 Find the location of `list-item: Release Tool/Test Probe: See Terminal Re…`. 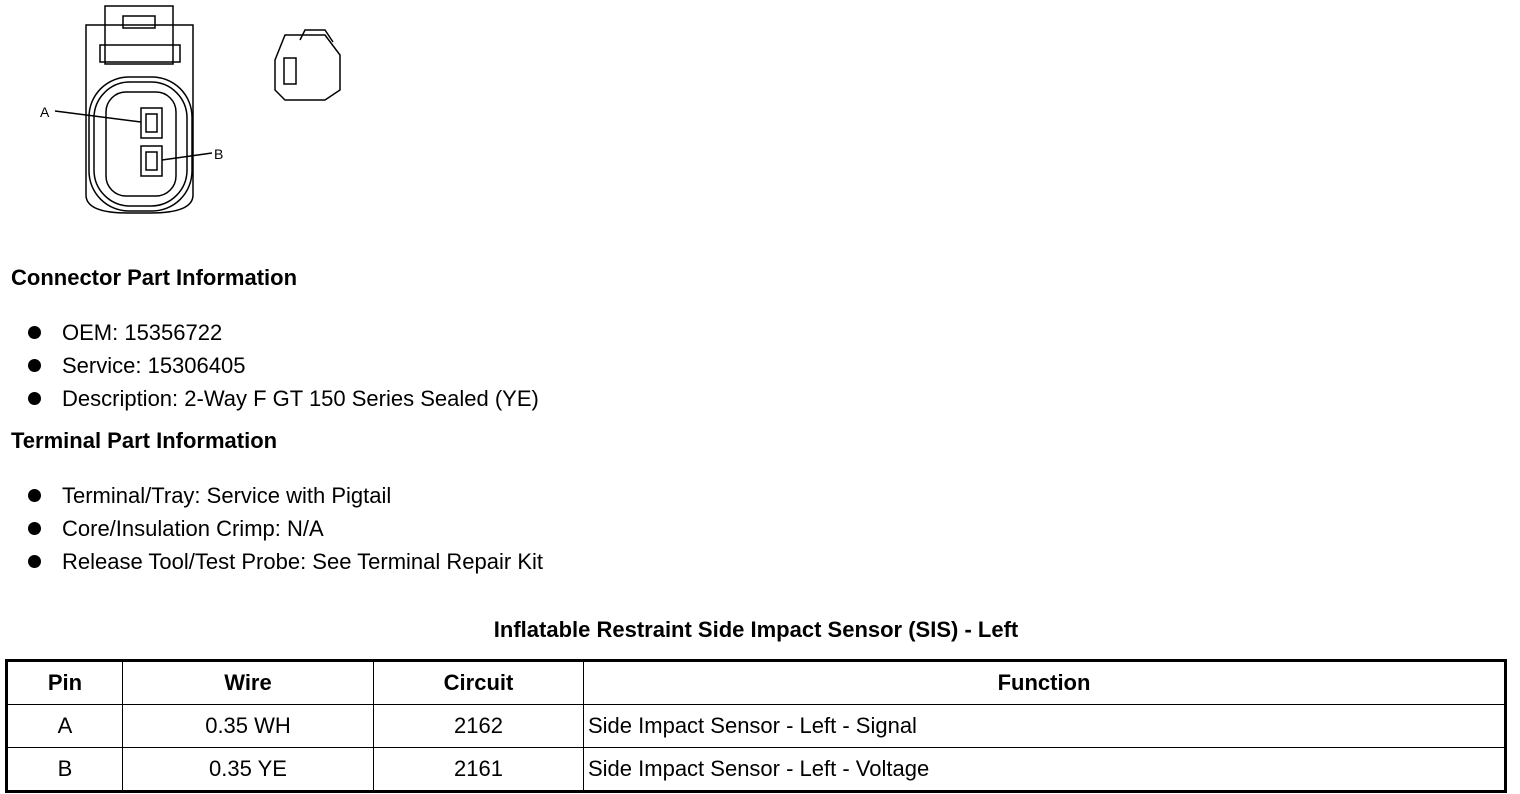

list-item: Release Tool/Test Probe: See Terminal Re… is located at coordinates (285, 561).